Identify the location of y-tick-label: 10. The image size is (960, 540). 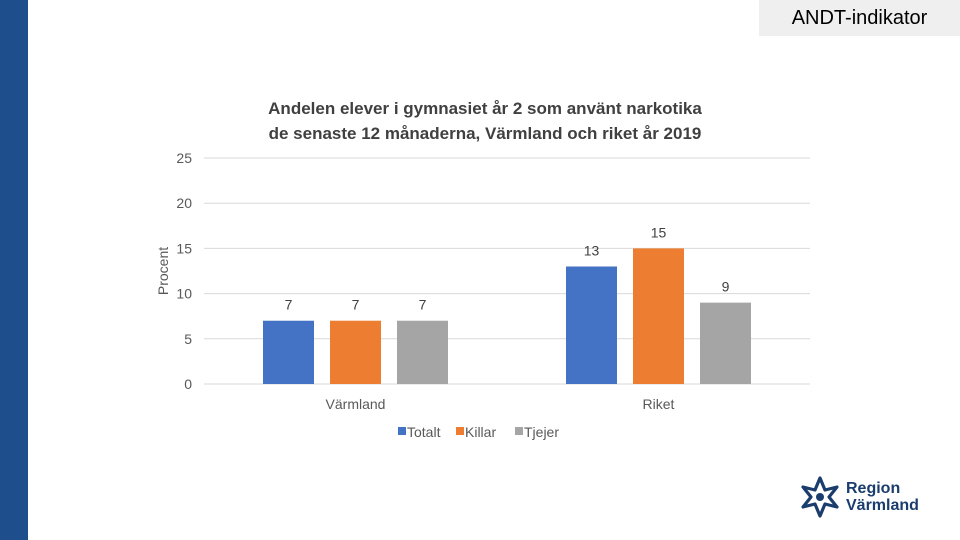
(184, 294).